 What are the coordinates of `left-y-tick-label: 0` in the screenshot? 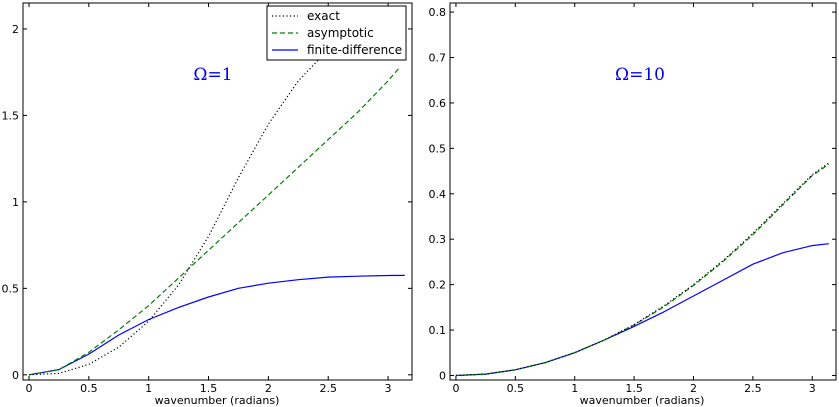 It's located at (15, 375).